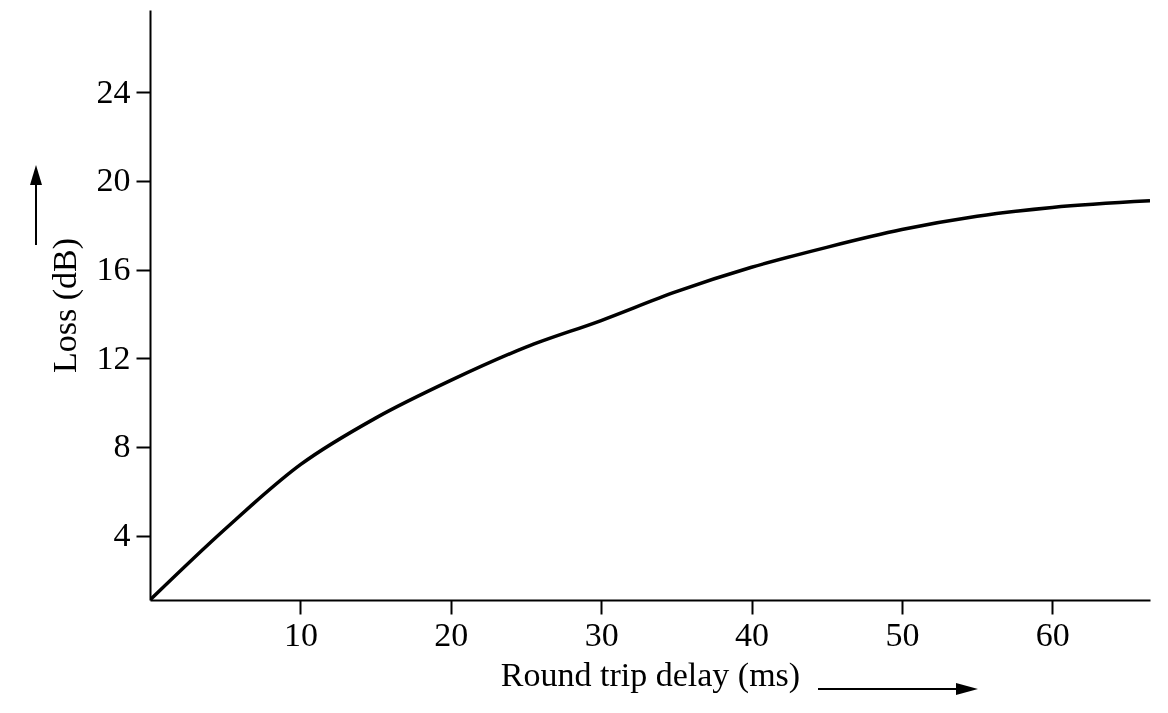 The height and width of the screenshot is (713, 1168). I want to click on x-tick-label: 60, so click(1052, 634).